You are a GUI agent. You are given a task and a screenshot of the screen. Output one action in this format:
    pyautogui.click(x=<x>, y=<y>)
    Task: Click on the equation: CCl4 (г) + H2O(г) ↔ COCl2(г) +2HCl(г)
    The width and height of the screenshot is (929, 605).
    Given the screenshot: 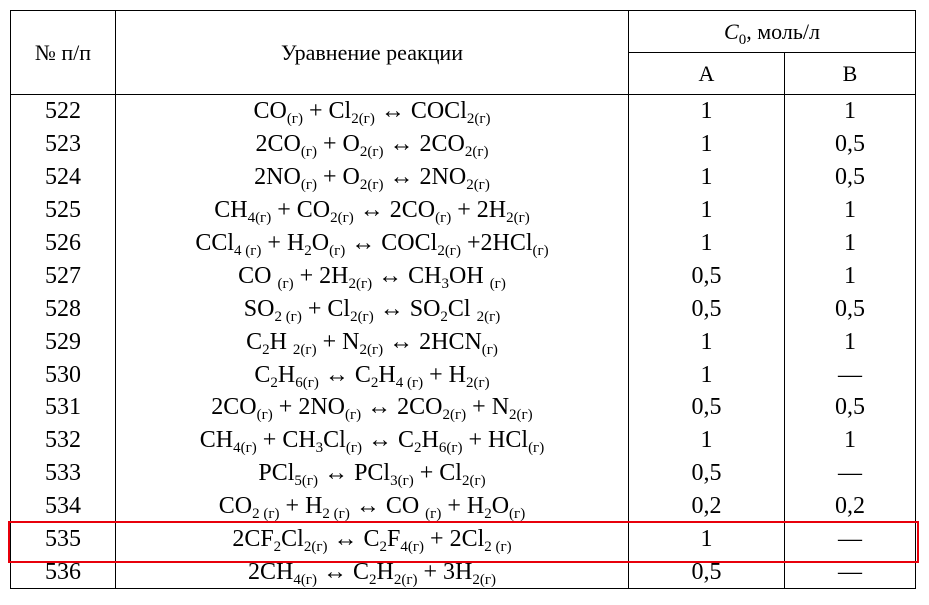 What is the action you would take?
    pyautogui.click(x=372, y=243)
    